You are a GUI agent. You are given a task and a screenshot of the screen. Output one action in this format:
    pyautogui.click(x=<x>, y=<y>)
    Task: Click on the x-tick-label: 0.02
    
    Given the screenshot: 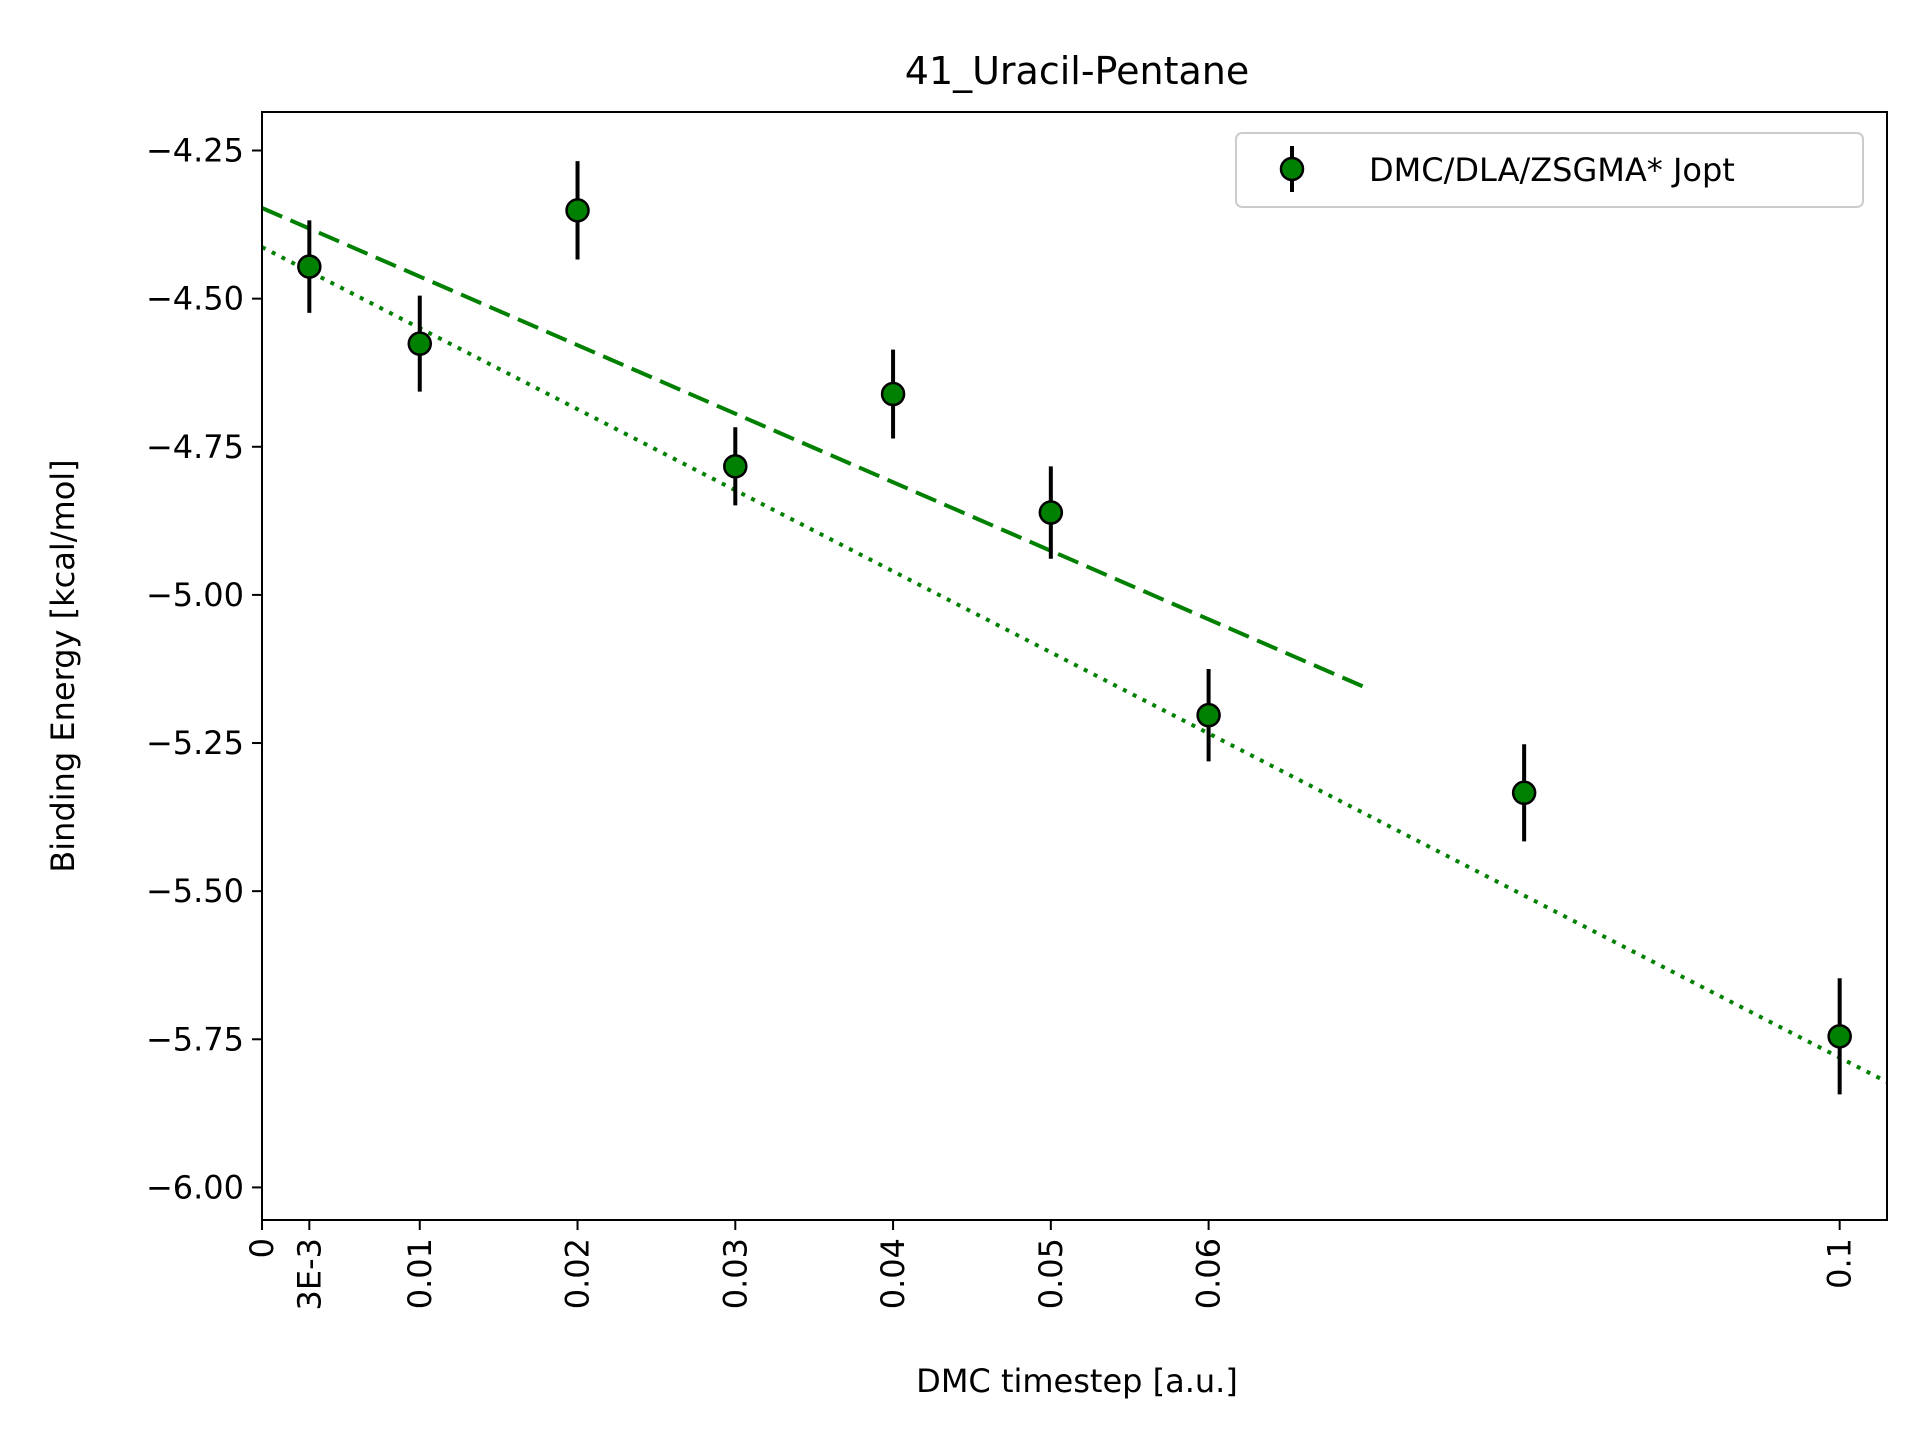 What is the action you would take?
    pyautogui.click(x=578, y=1273)
    